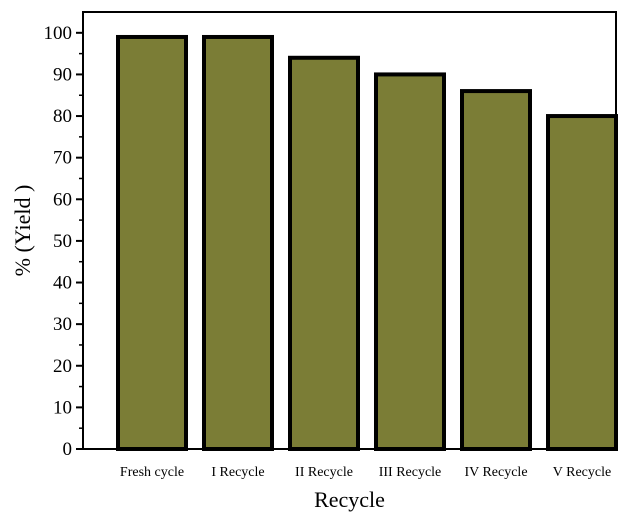 The width and height of the screenshot is (622, 515). What do you see at coordinates (62, 74) in the screenshot?
I see `y-tick-label: 90` at bounding box center [62, 74].